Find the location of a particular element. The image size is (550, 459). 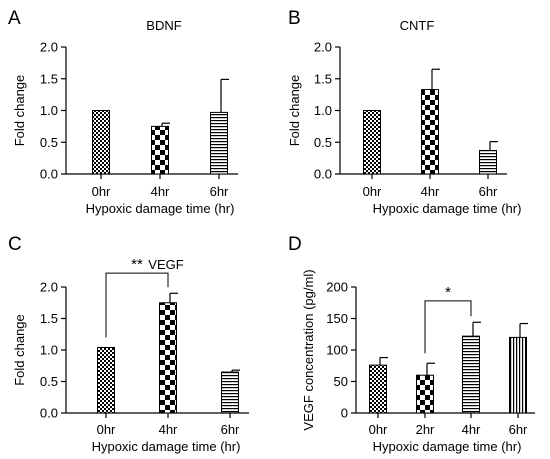

y-tick-label: 50 is located at coordinates (341, 381).